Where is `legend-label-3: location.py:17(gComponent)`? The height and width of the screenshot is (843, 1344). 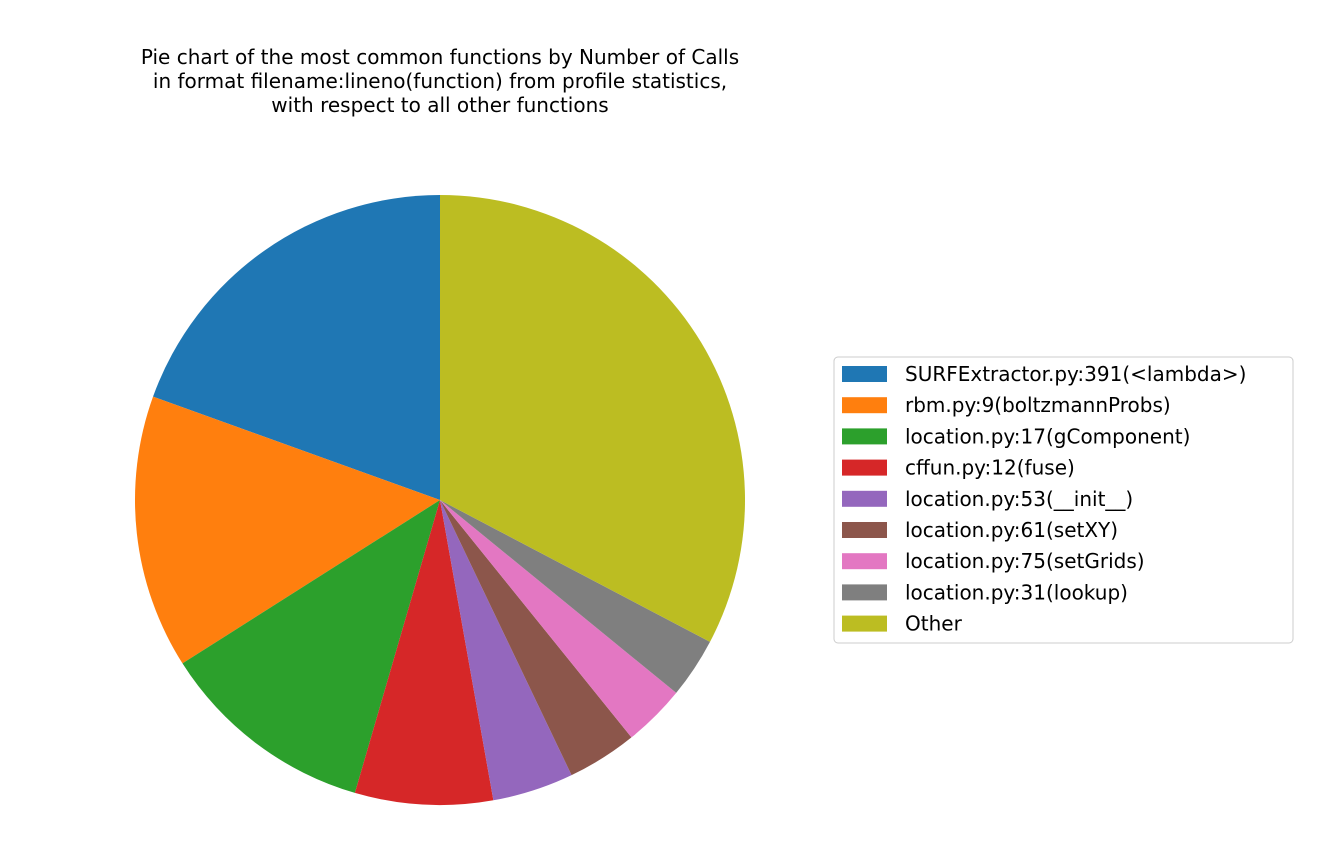 legend-label-3: location.py:17(gComponent) is located at coordinates (1047, 436).